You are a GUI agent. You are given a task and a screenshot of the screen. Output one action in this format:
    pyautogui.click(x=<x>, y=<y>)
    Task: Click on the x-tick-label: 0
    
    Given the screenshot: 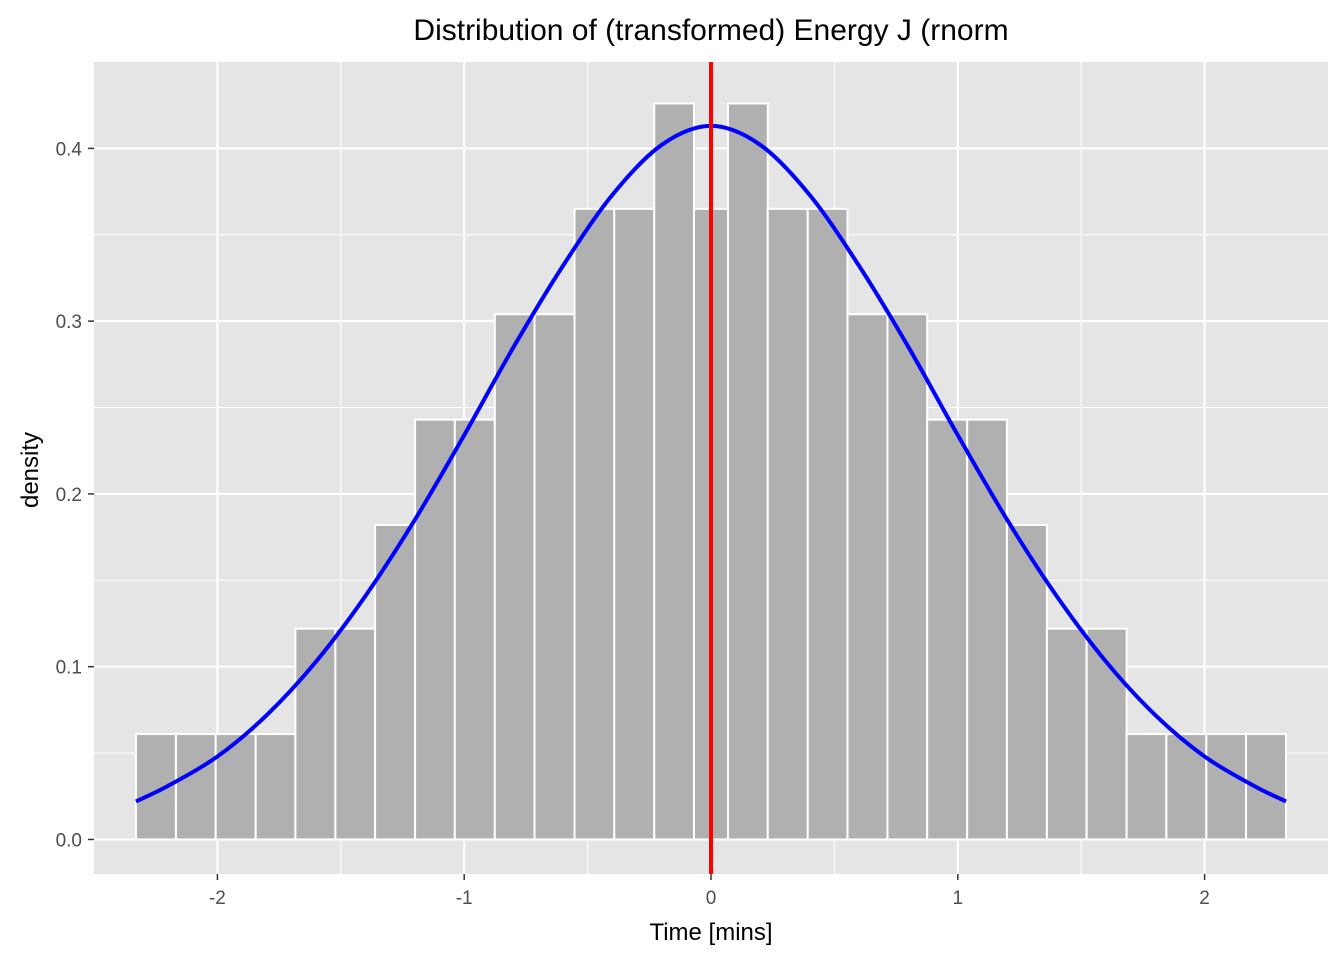 What is the action you would take?
    pyautogui.click(x=711, y=898)
    